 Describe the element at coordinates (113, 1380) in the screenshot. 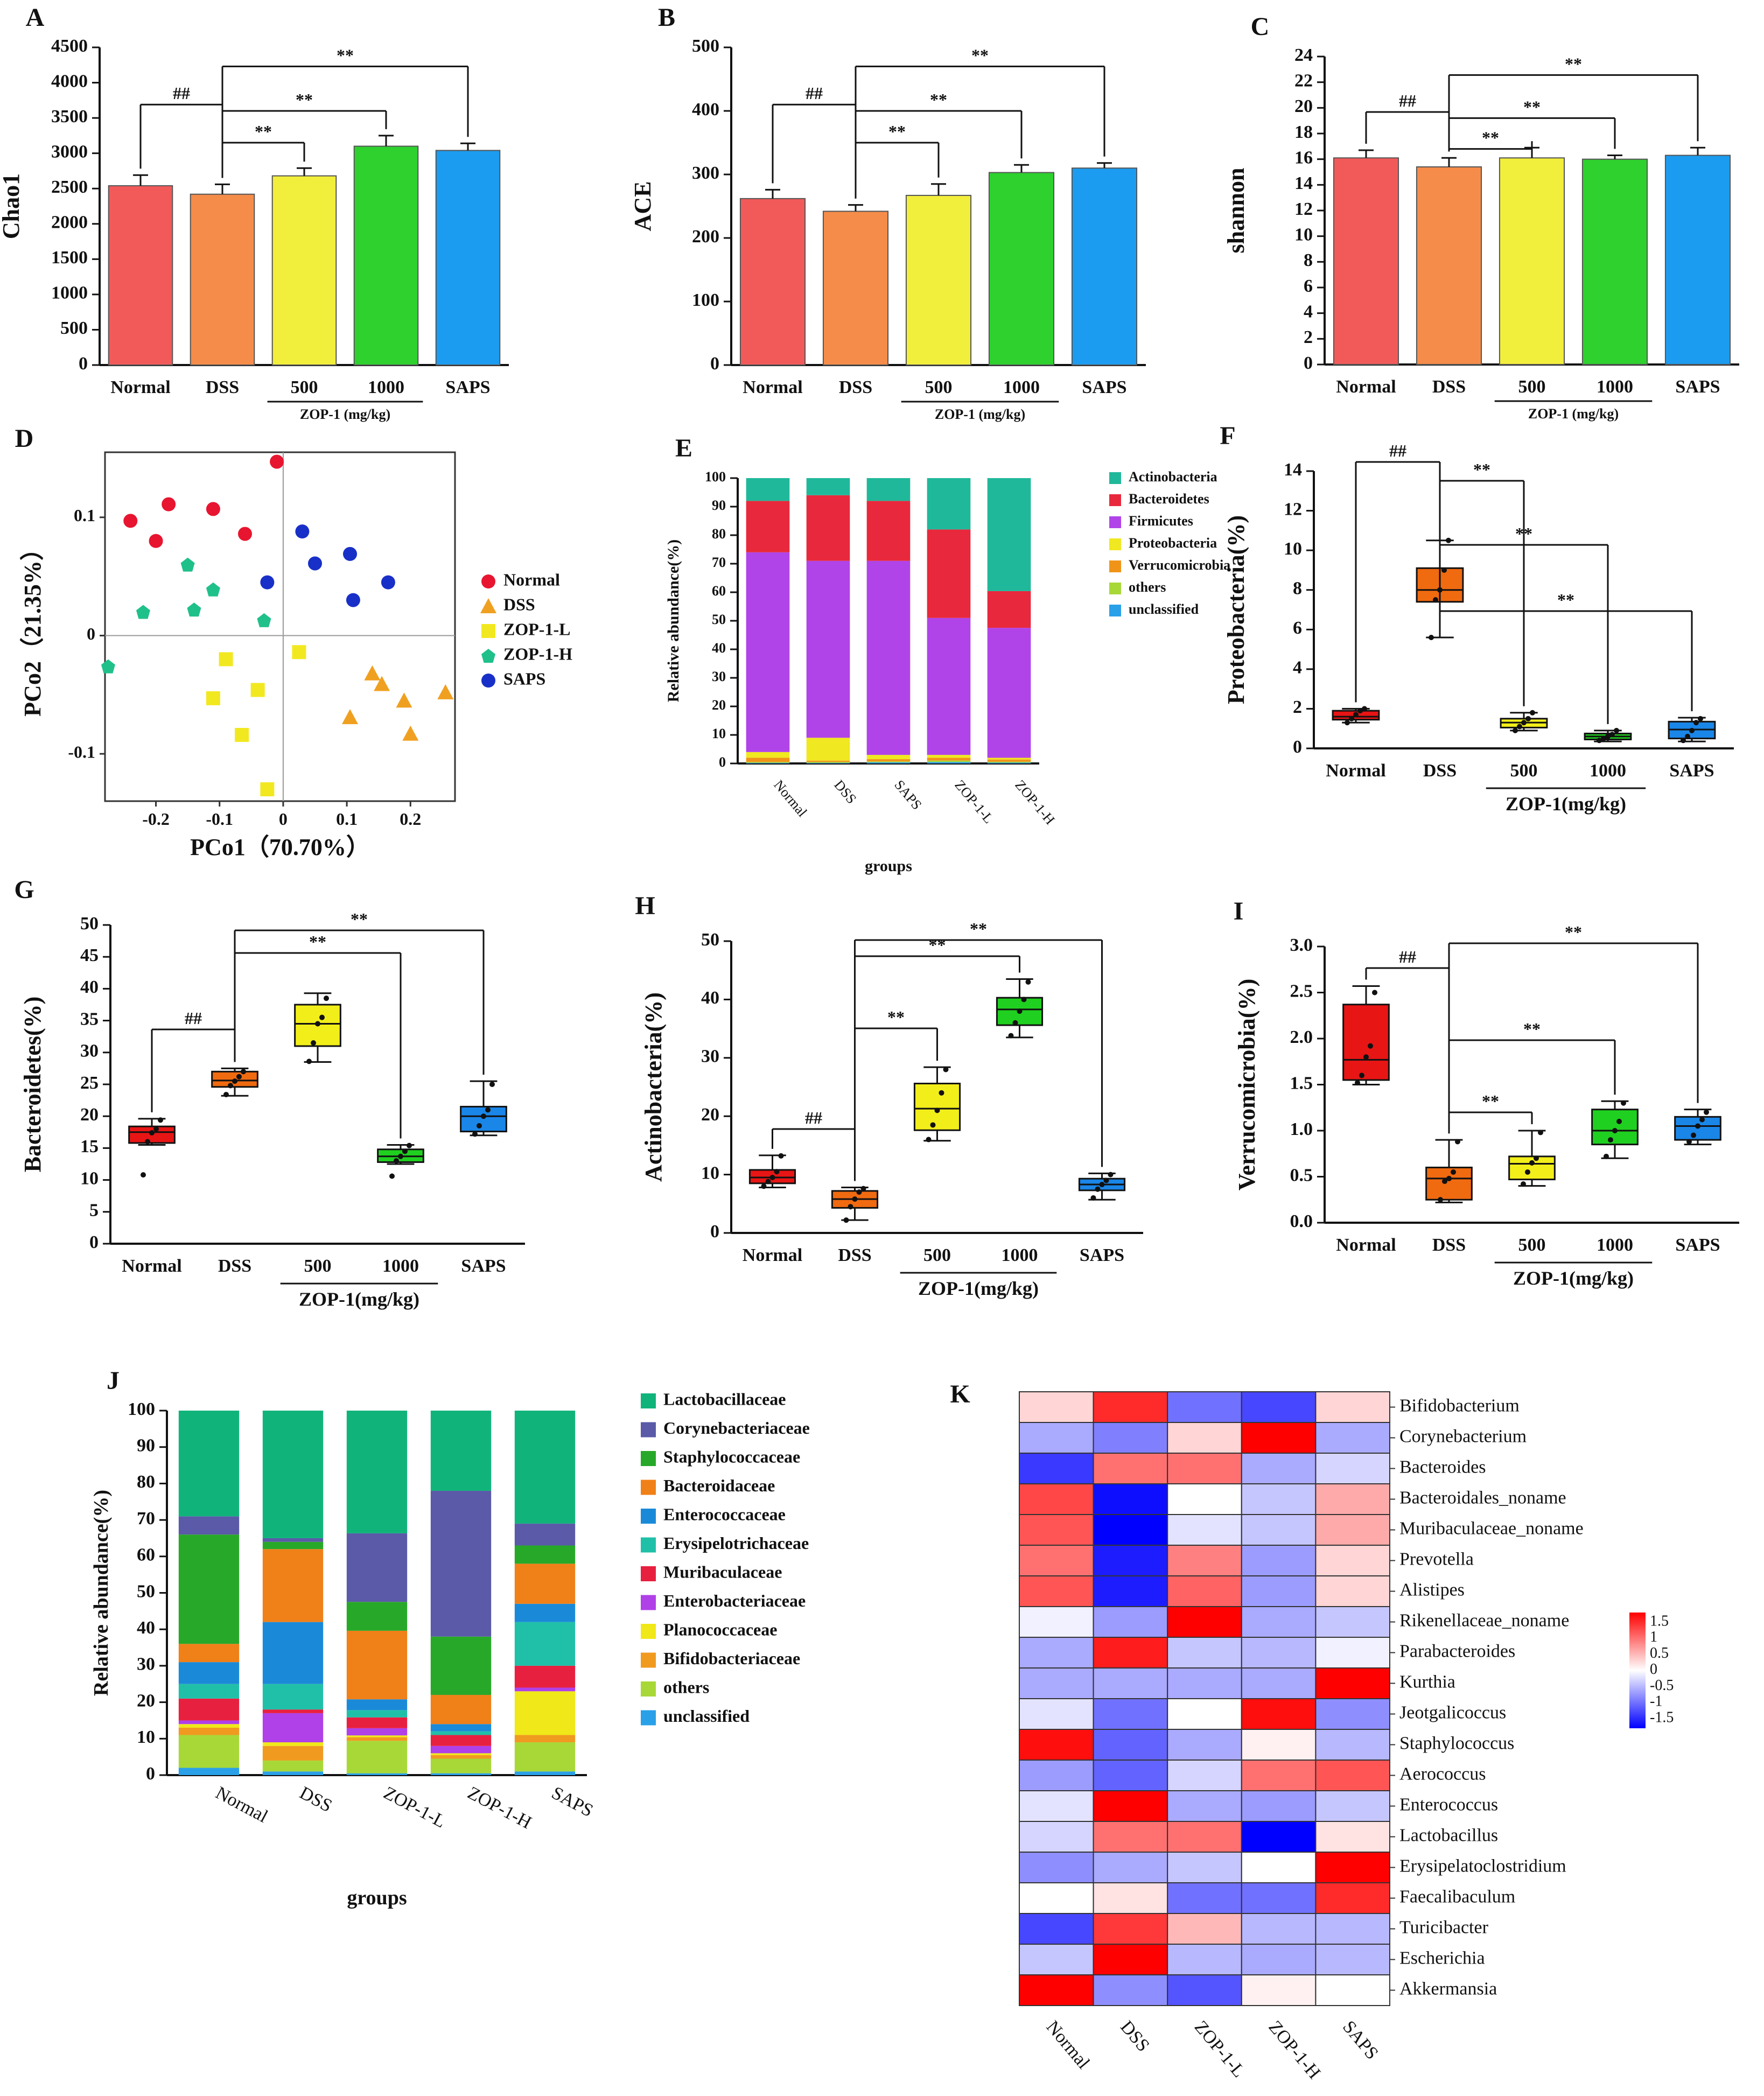

I see `panel-label-J: J` at that location.